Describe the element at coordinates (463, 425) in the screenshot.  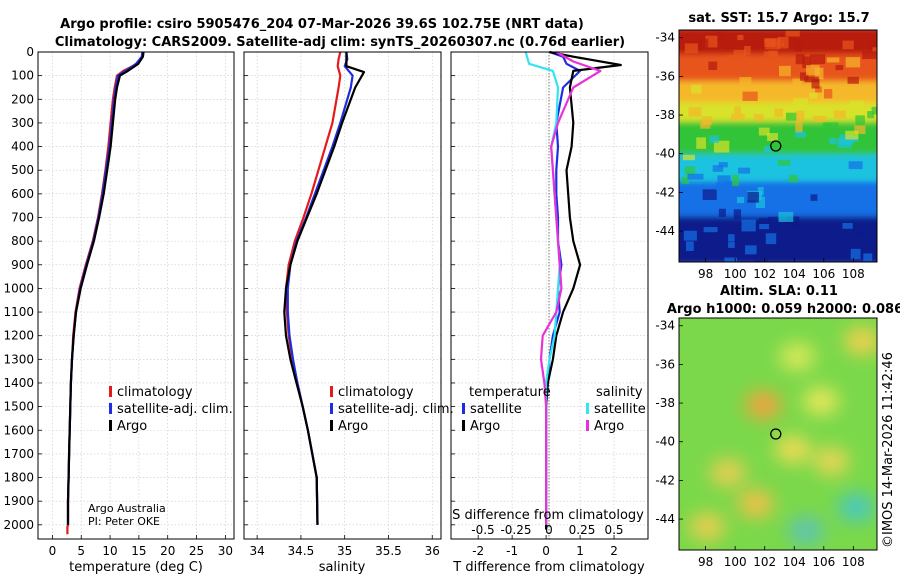
I see `legend-swatch-t-argo` at that location.